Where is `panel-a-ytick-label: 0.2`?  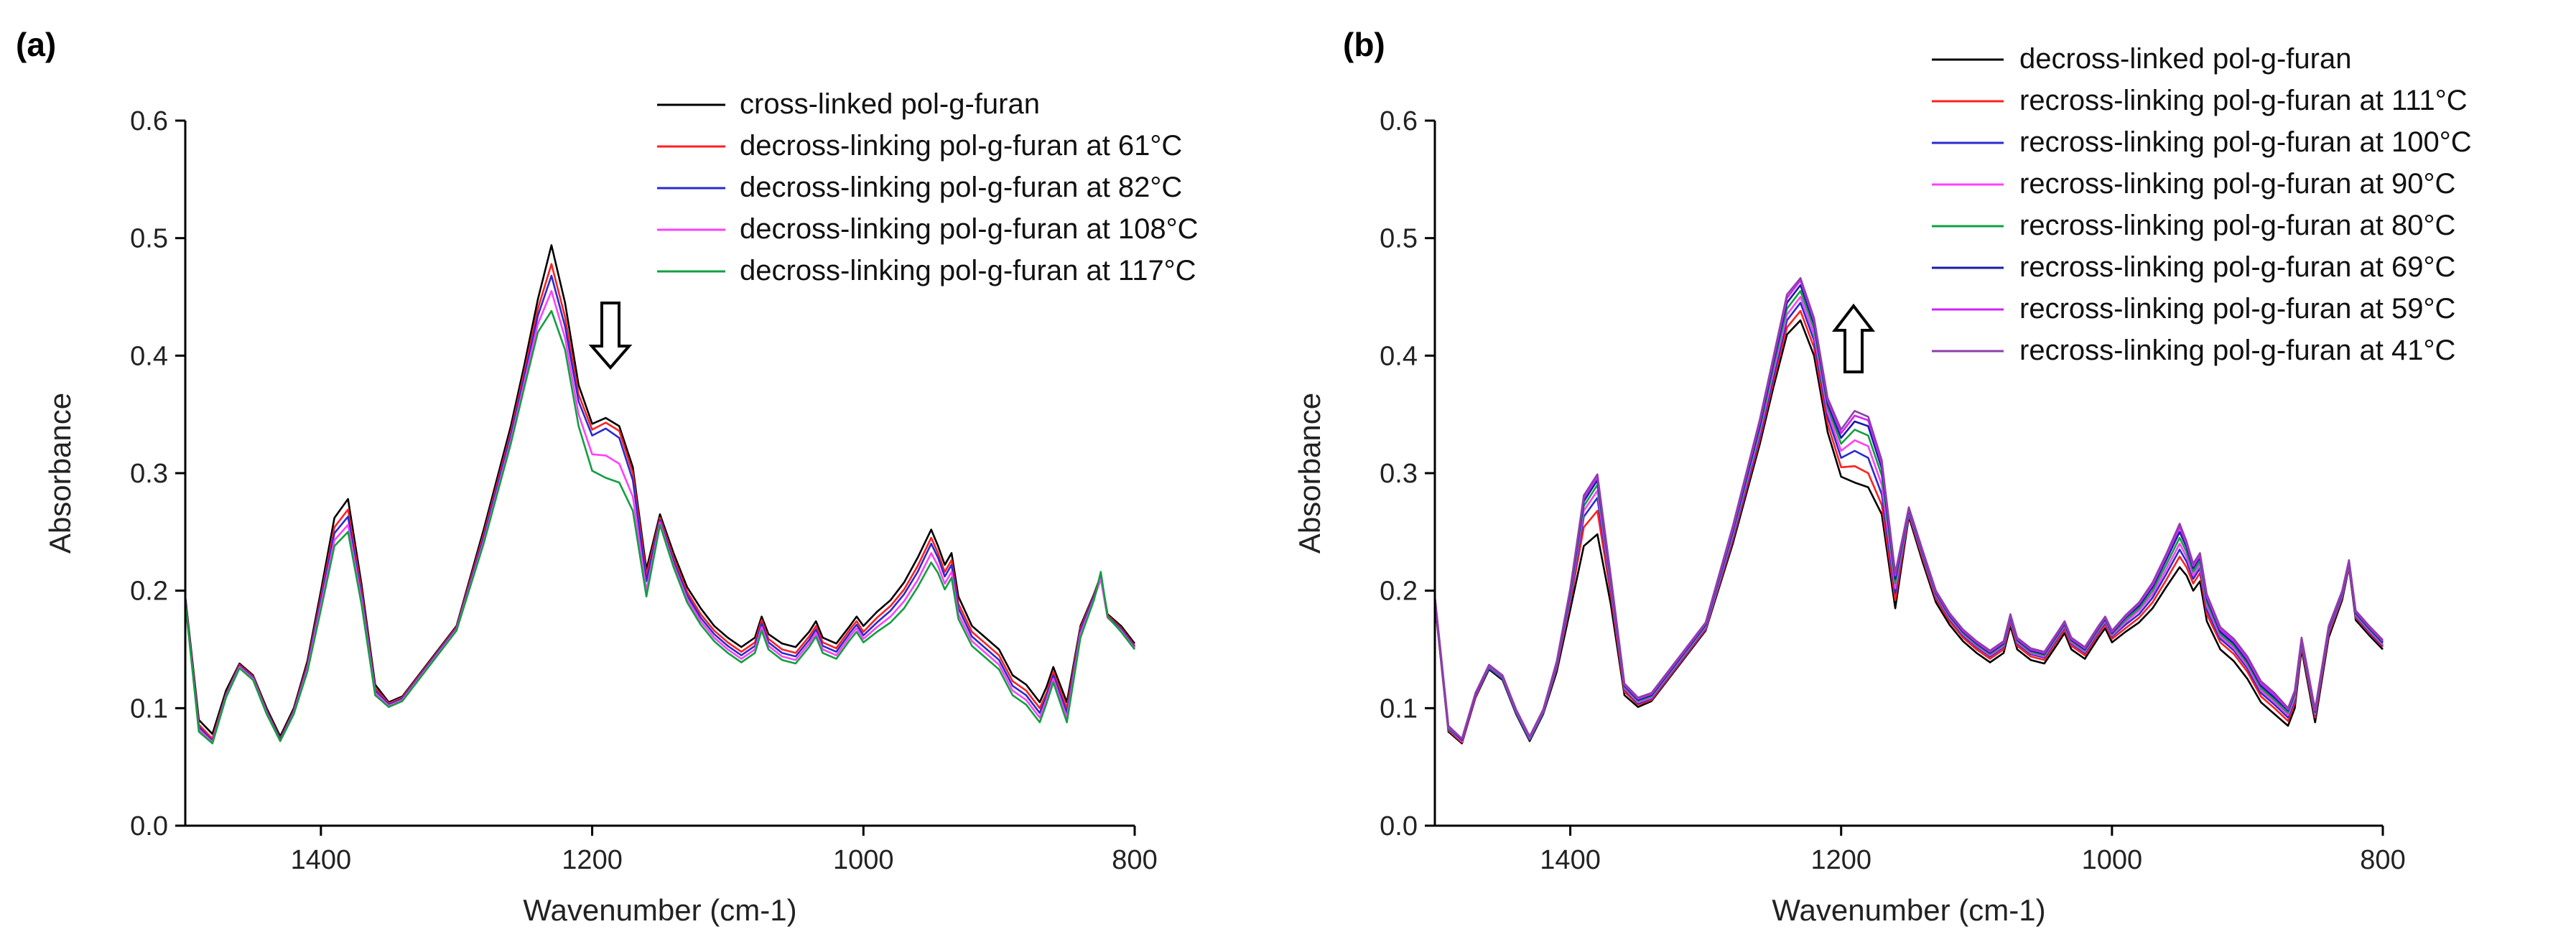 panel-a-ytick-label: 0.2 is located at coordinates (149, 592).